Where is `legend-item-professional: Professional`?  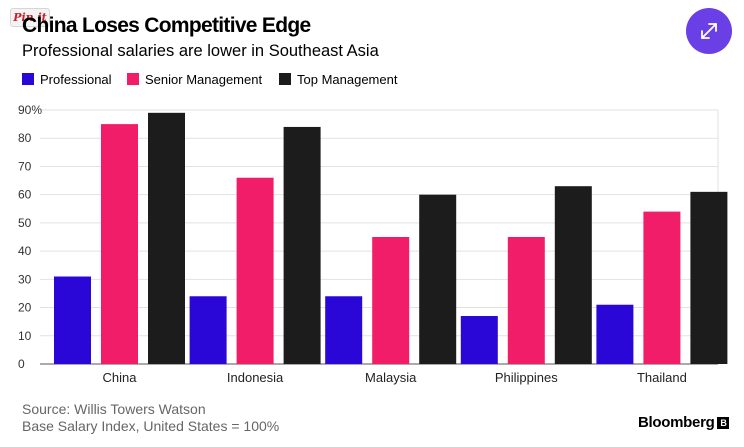
legend-item-professional: Professional is located at coordinates (67, 79).